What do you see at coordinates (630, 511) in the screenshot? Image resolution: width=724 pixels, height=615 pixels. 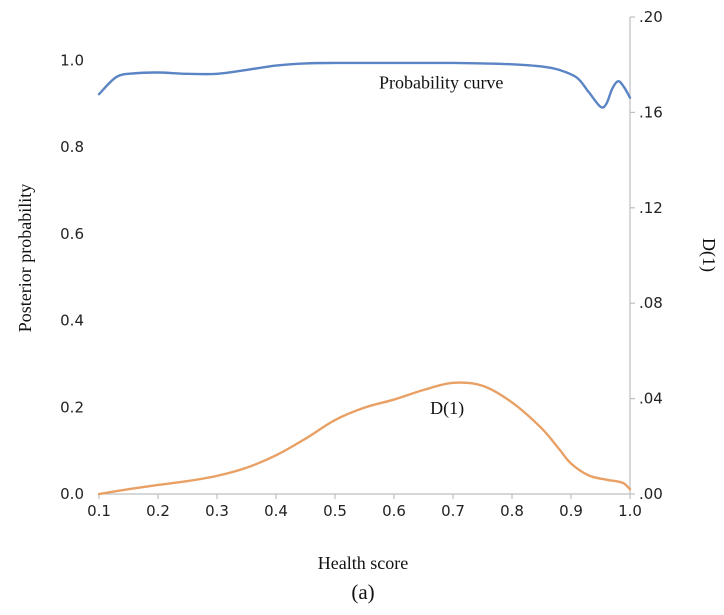 I see `x-tick-label: 1.0` at bounding box center [630, 511].